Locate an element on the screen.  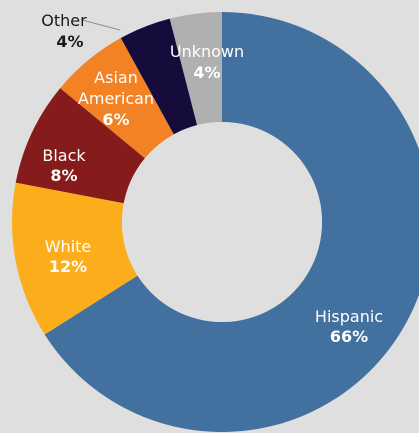
other-leader-line is located at coordinates (101, 25).